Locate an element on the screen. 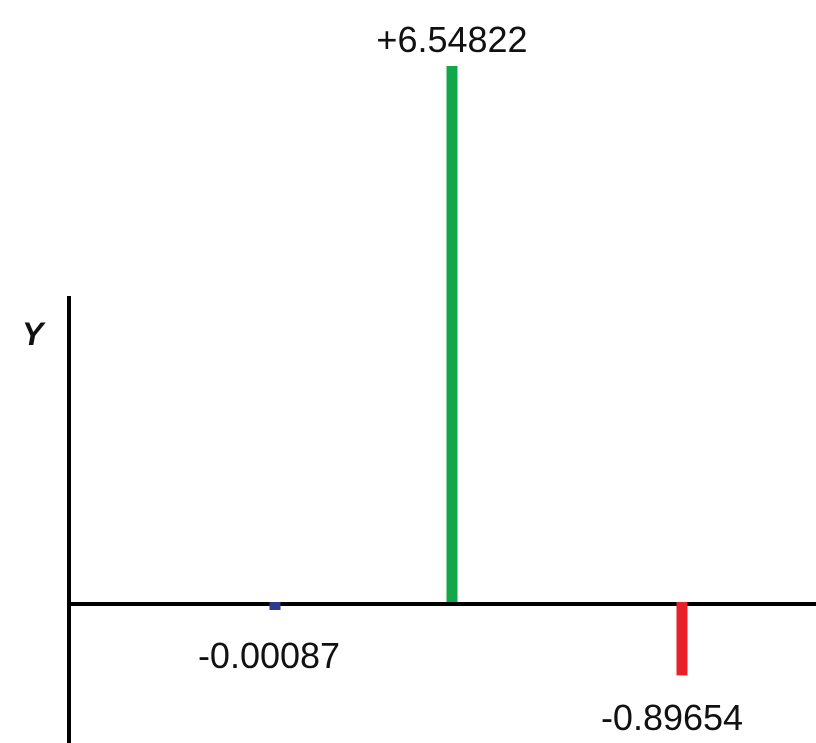 The width and height of the screenshot is (816, 743). data-label-3: -0.89654 is located at coordinates (672, 717).